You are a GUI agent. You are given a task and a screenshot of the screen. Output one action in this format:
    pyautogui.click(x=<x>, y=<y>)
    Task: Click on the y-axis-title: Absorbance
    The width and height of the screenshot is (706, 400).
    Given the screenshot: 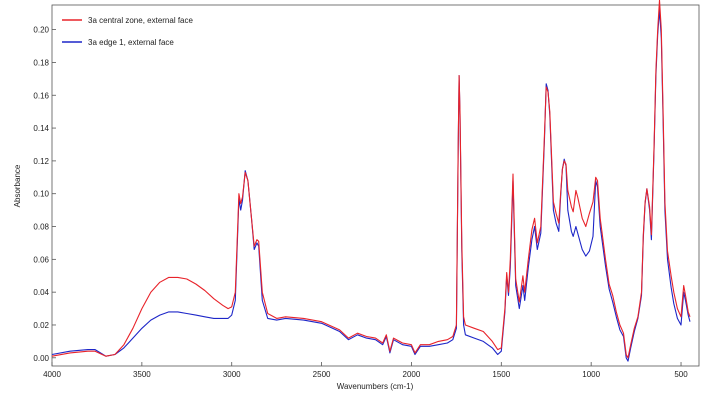 What is the action you would take?
    pyautogui.click(x=17, y=185)
    